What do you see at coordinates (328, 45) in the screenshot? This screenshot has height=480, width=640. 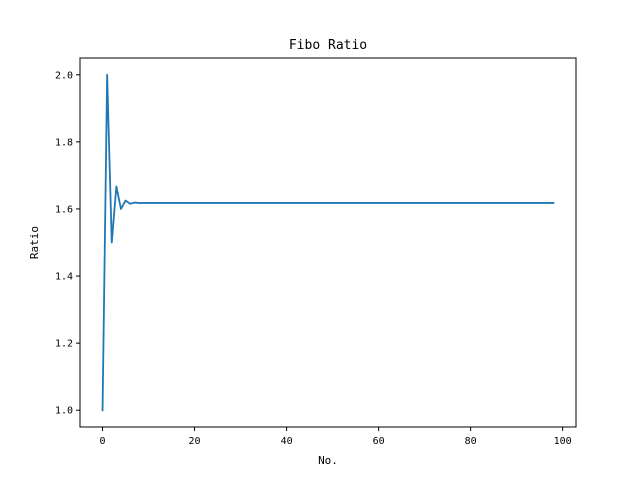 I see `chart-title: Fibo Ratio` at bounding box center [328, 45].